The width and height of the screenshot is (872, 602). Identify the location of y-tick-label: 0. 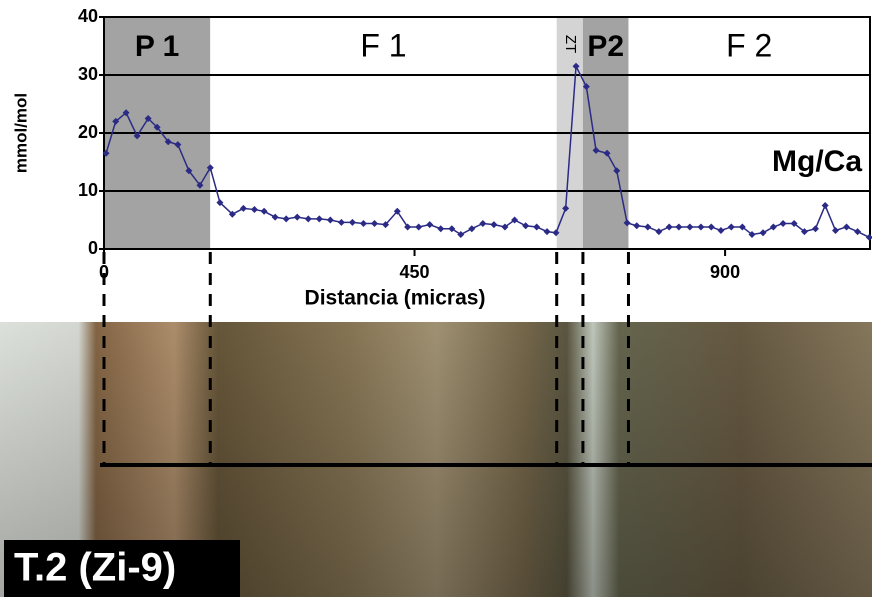
(93, 248).